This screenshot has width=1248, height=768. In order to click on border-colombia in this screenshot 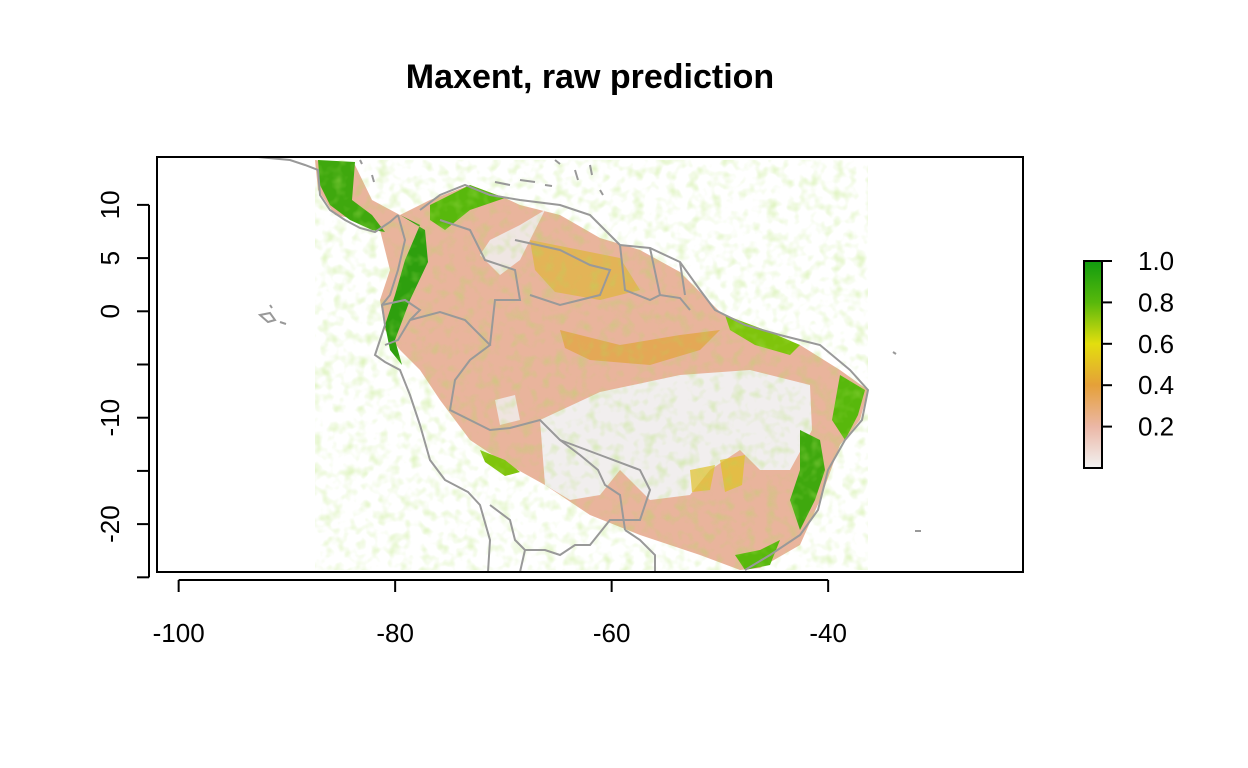, I will do `click(480, 282)`.